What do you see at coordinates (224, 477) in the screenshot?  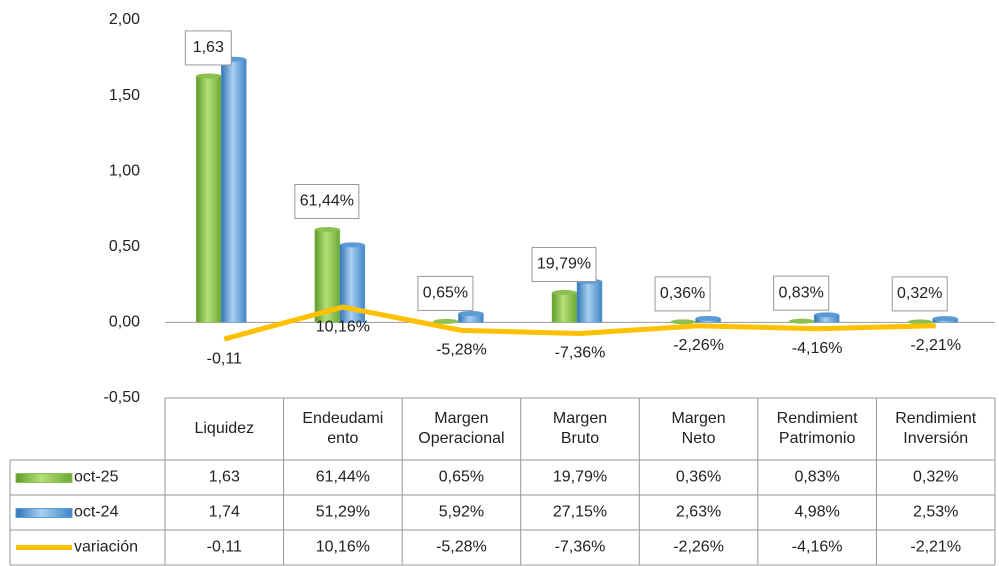 I see `table-cell: 1,63` at bounding box center [224, 477].